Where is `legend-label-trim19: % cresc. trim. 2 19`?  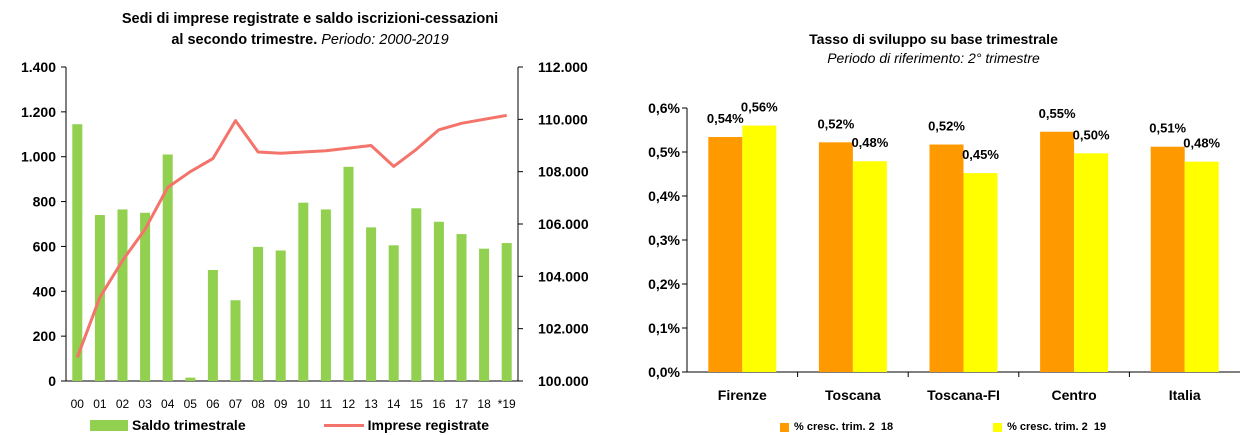 legend-label-trim19: % cresc. trim. 2 19 is located at coordinates (1057, 427).